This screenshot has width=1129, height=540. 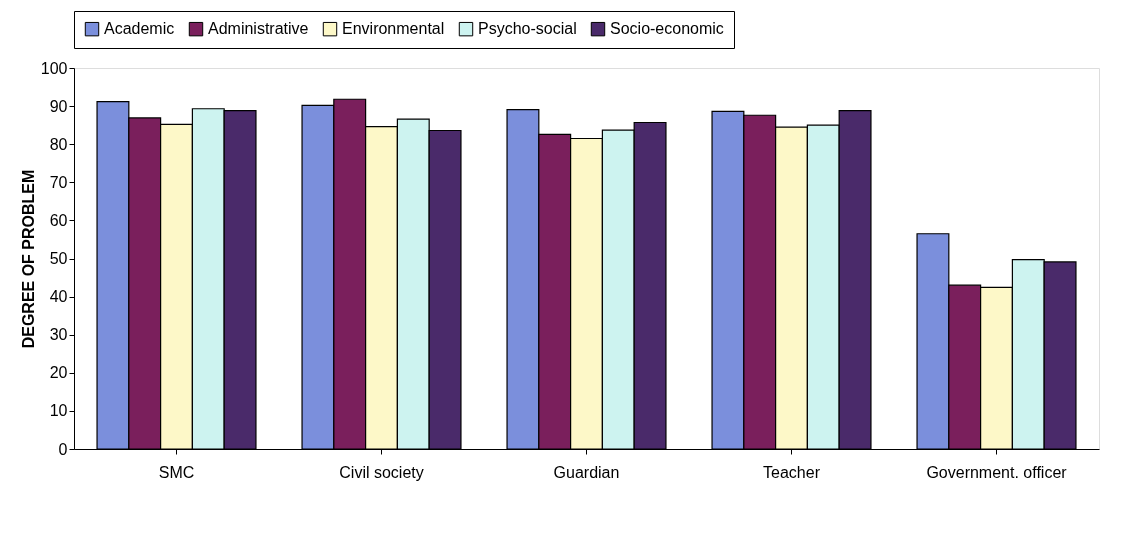 I want to click on y-tick-label: 30, so click(x=58, y=335).